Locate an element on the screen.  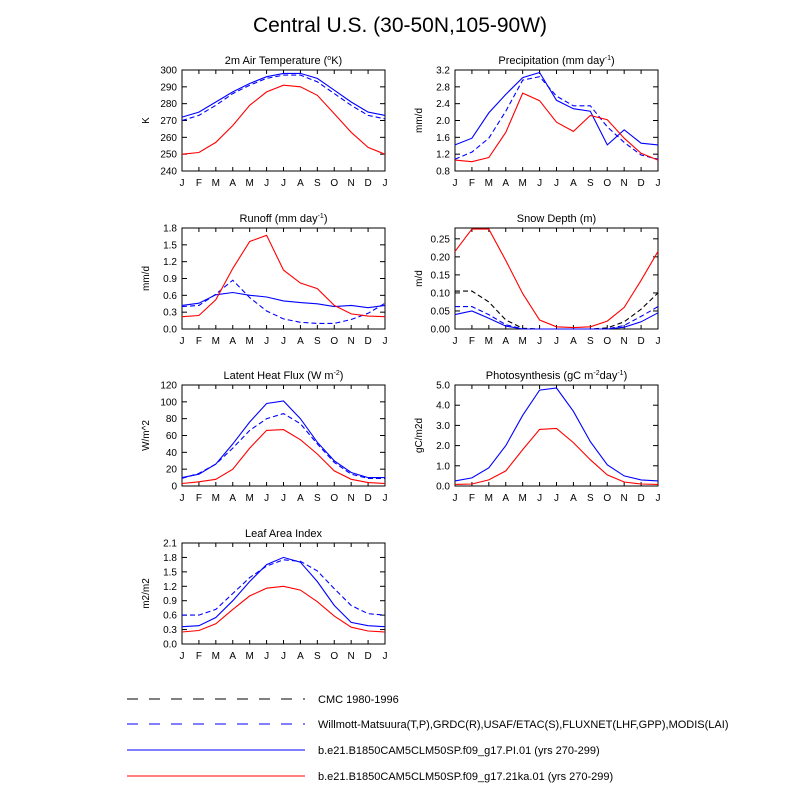
panel-title: Snow Depth (m) is located at coordinates (556, 219).